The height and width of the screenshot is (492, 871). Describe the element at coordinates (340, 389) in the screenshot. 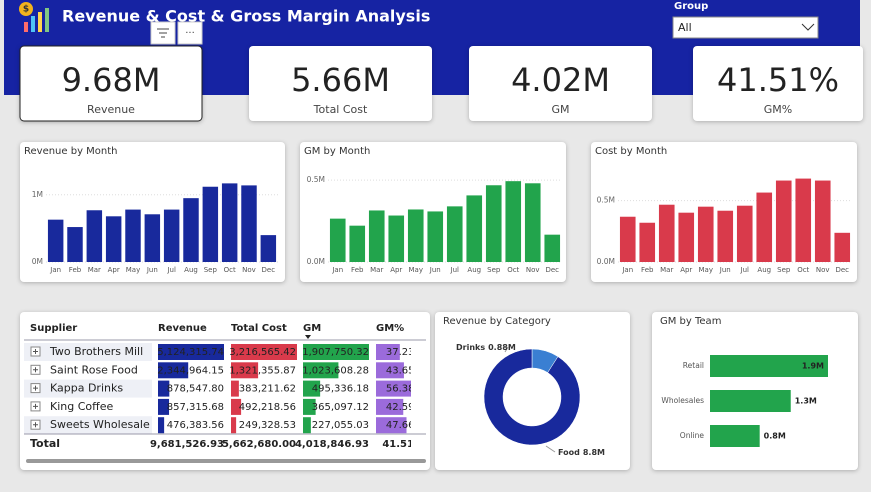

I see `cell-value: 495,336.18` at that location.